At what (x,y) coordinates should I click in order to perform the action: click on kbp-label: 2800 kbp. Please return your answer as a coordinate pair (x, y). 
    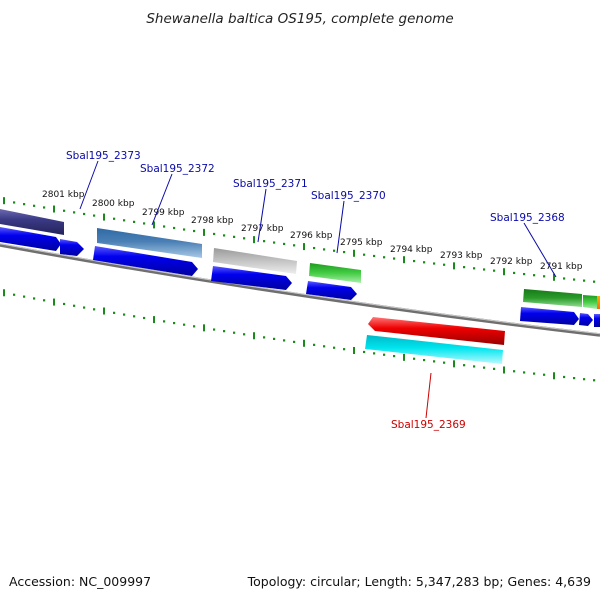
    Looking at the image, I should click on (113, 204).